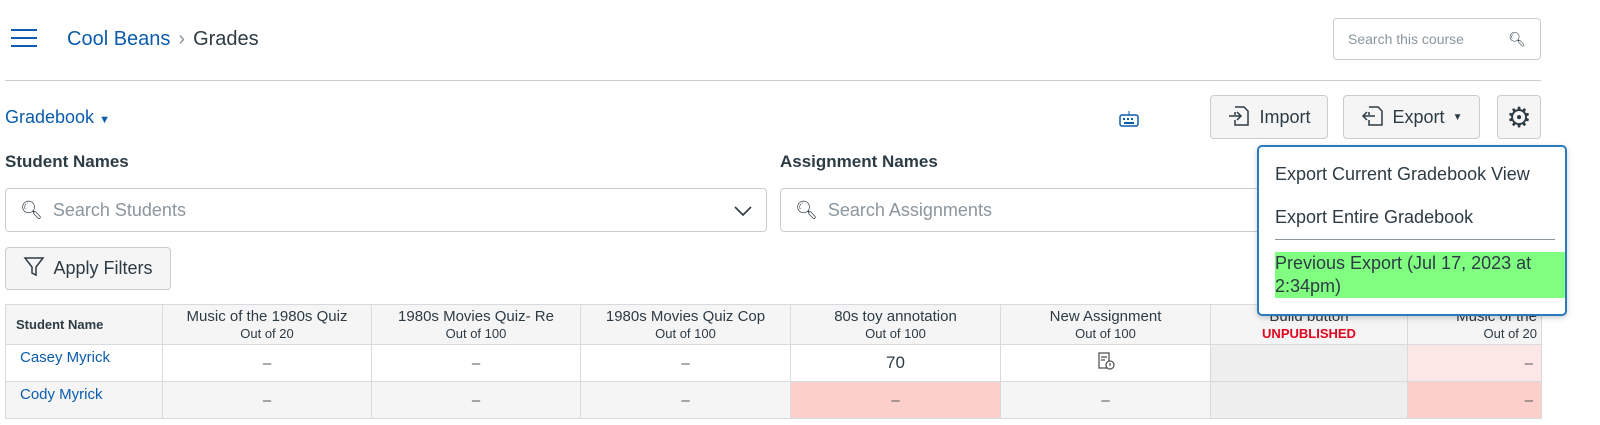  Describe the element at coordinates (24, 38) in the screenshot. I see `hamburger-menu-icon` at that location.